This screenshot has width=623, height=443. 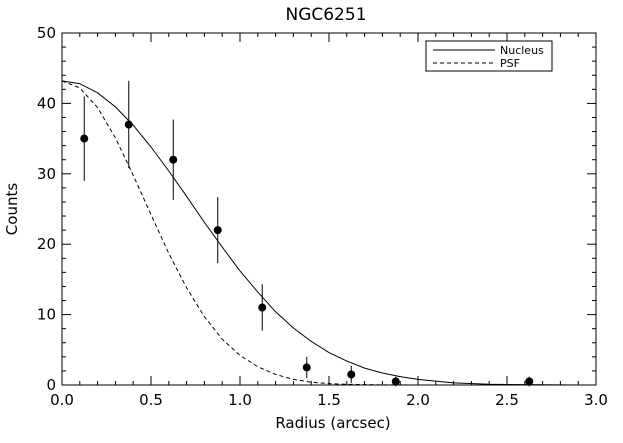 I want to click on x-tick-label: 0.0, so click(x=62, y=400).